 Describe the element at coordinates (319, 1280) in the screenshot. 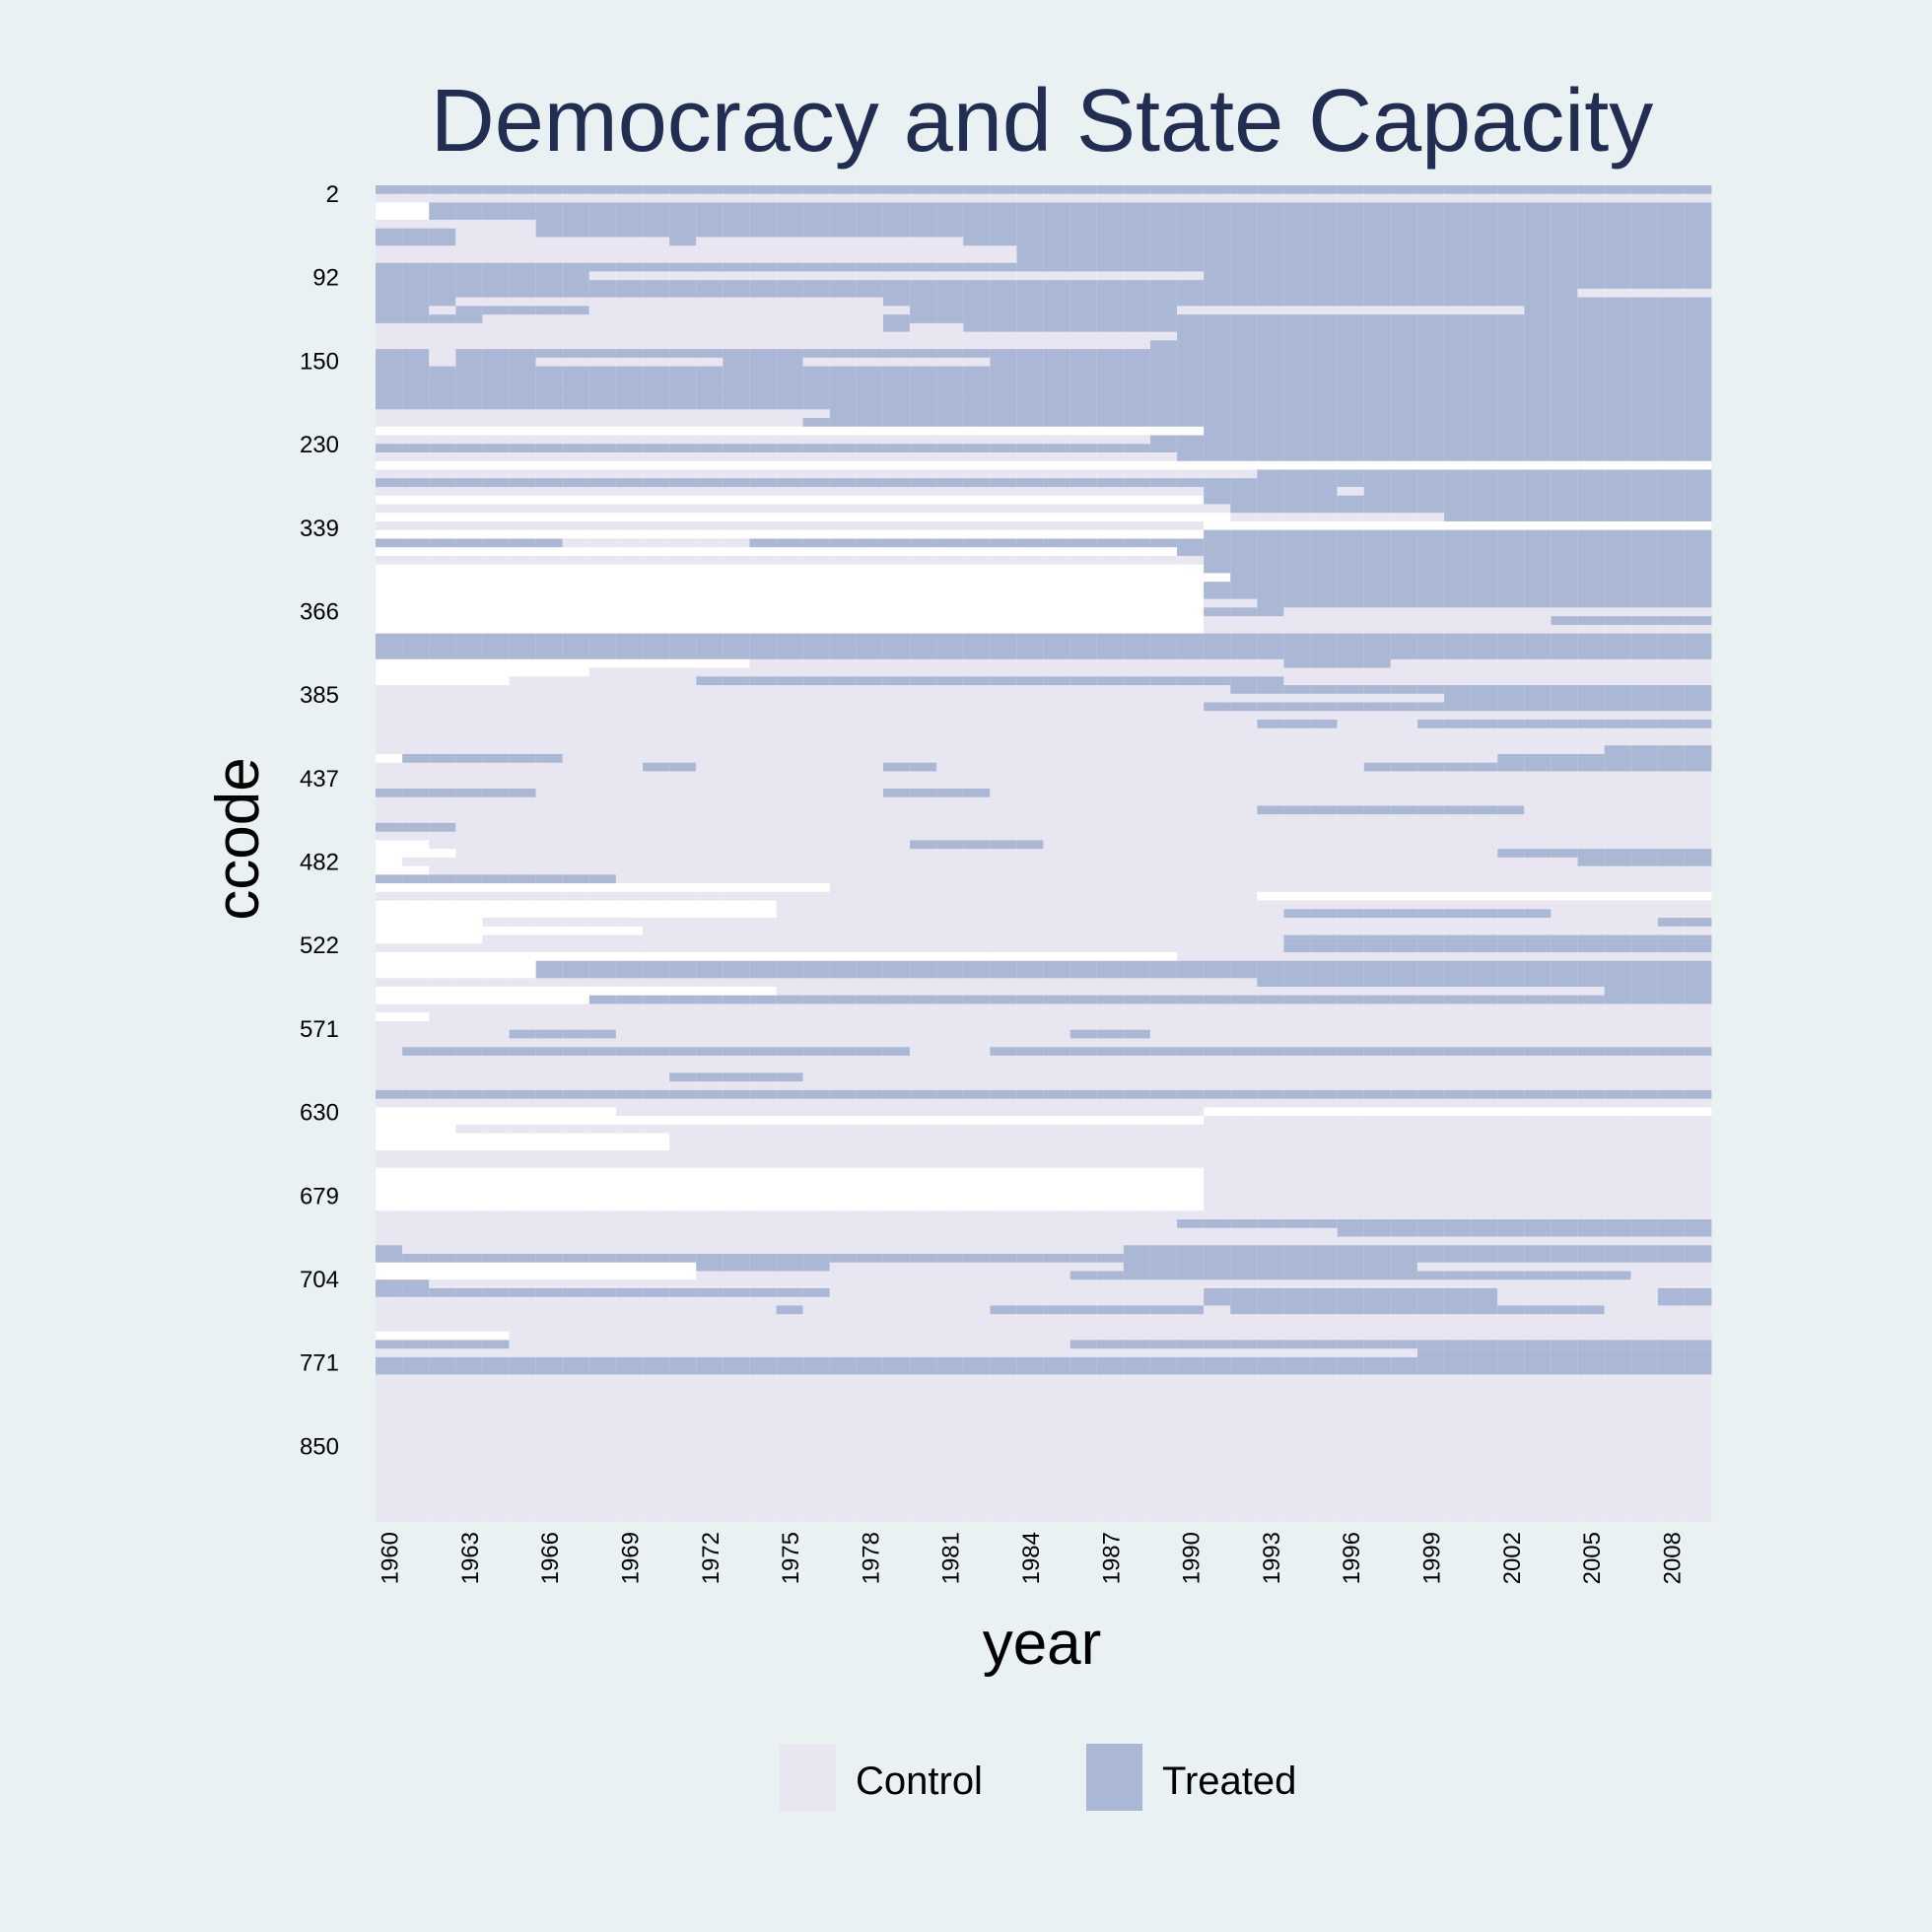

I see `y-tick-label: 704` at that location.